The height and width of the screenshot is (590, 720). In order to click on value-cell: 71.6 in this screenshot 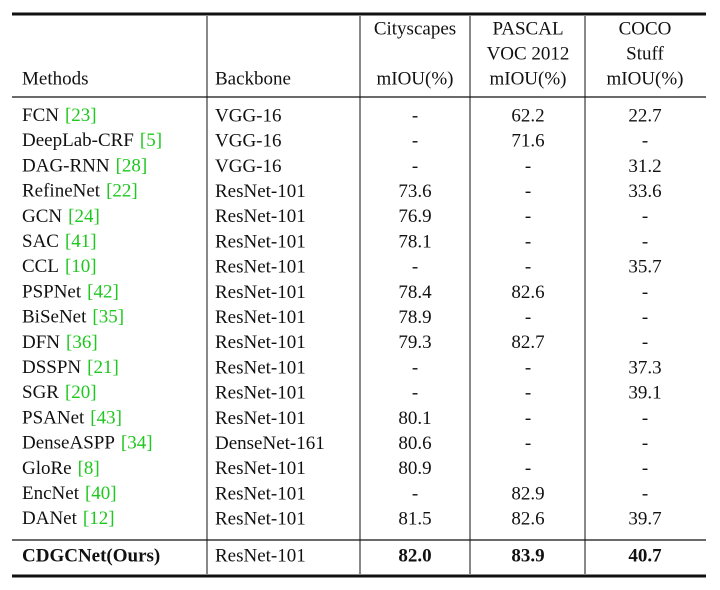, I will do `click(527, 141)`.